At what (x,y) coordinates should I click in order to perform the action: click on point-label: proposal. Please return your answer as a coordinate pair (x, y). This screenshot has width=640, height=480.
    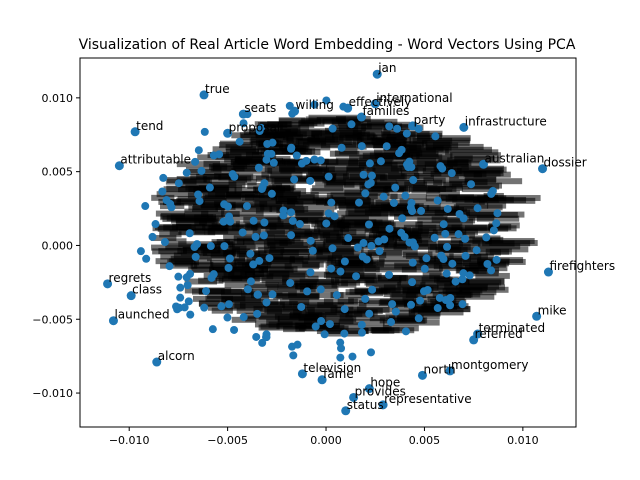
    Looking at the image, I should click on (255, 127).